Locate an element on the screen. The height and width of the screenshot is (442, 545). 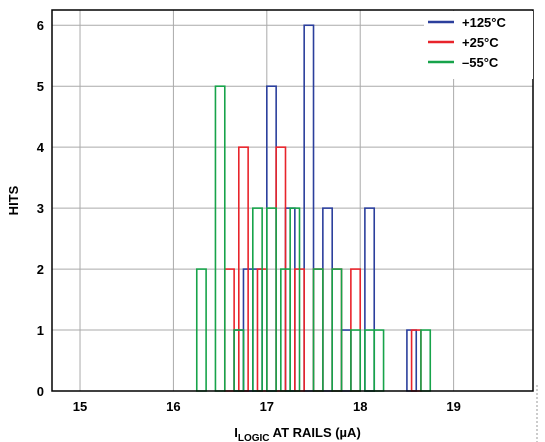
legend: +125°C +25°C –55°C is located at coordinates (478, 45).